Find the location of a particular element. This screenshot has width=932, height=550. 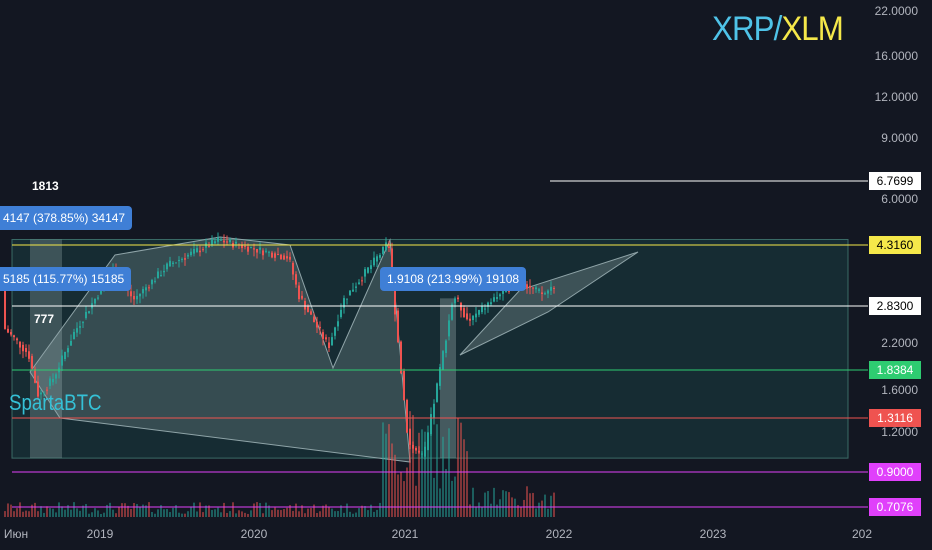

level-label: 4.3160 is located at coordinates (895, 245).